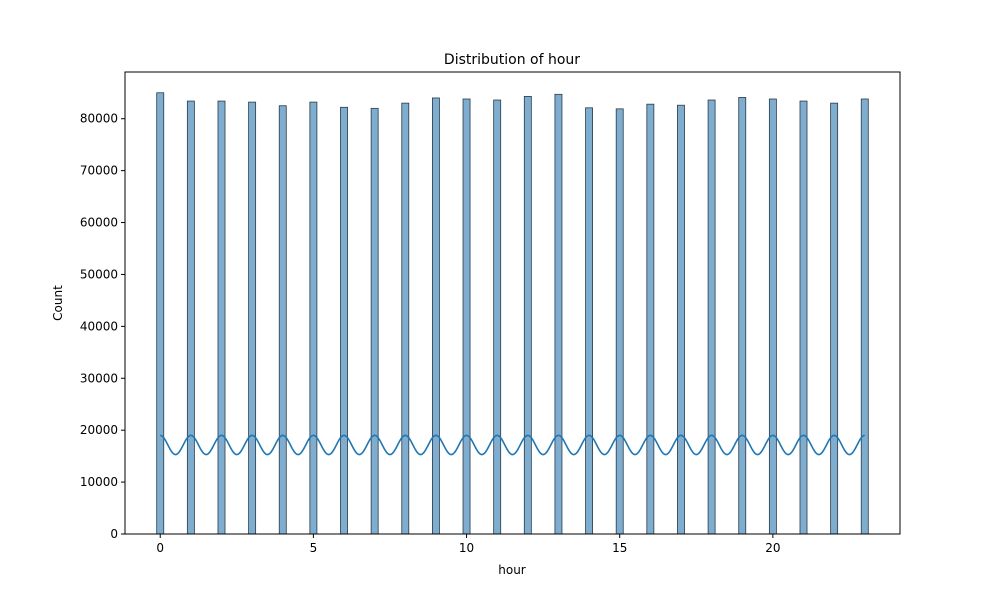 Image resolution: width=1000 pixels, height=600 pixels. Describe the element at coordinates (58, 303) in the screenshot. I see `y-axis-label: Count` at that location.